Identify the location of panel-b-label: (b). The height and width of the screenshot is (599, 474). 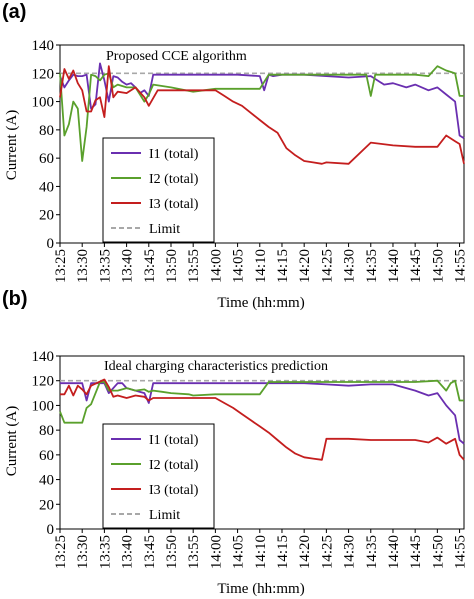
(15, 299).